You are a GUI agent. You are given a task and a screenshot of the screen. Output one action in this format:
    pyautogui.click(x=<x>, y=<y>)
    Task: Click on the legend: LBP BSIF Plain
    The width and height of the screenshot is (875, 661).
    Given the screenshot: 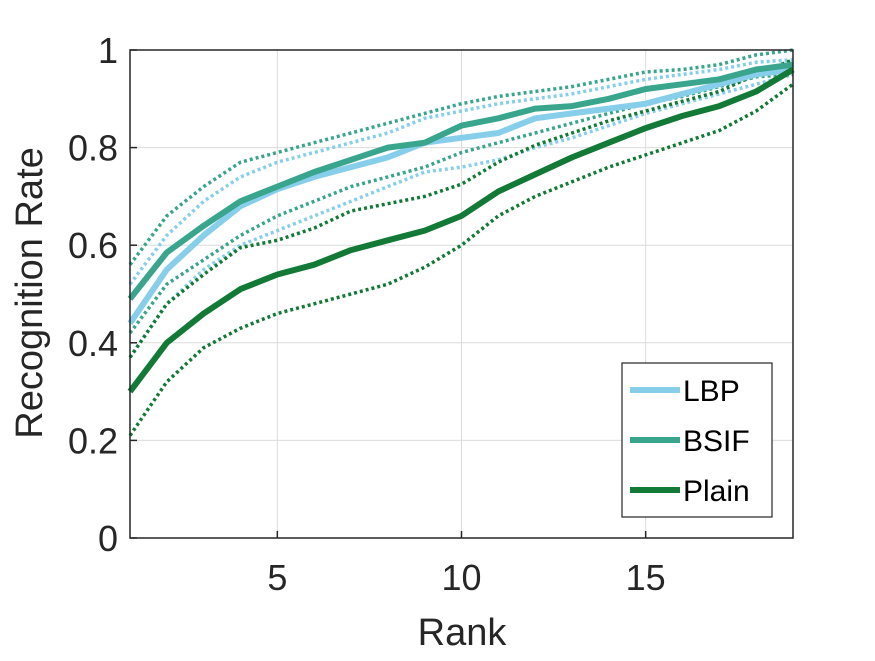 What is the action you would take?
    pyautogui.click(x=697, y=440)
    